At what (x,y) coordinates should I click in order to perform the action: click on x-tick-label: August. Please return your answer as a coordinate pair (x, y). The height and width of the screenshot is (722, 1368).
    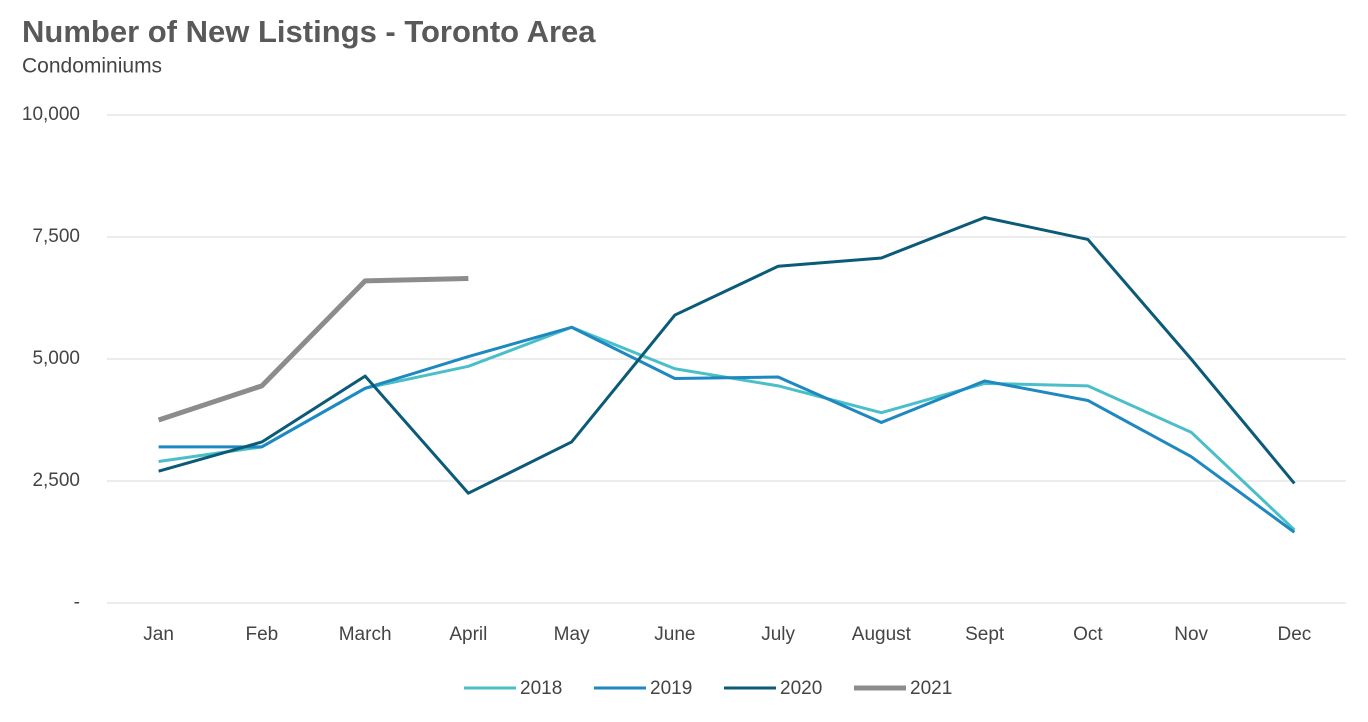
    Looking at the image, I should click on (882, 634).